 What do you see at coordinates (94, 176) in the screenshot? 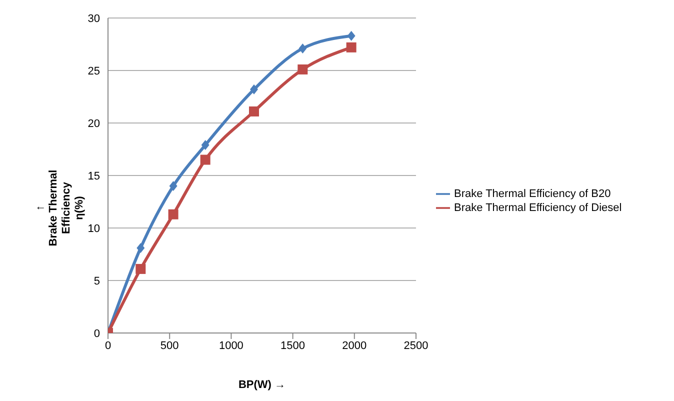
I see `y-tick-label: 15` at bounding box center [94, 176].